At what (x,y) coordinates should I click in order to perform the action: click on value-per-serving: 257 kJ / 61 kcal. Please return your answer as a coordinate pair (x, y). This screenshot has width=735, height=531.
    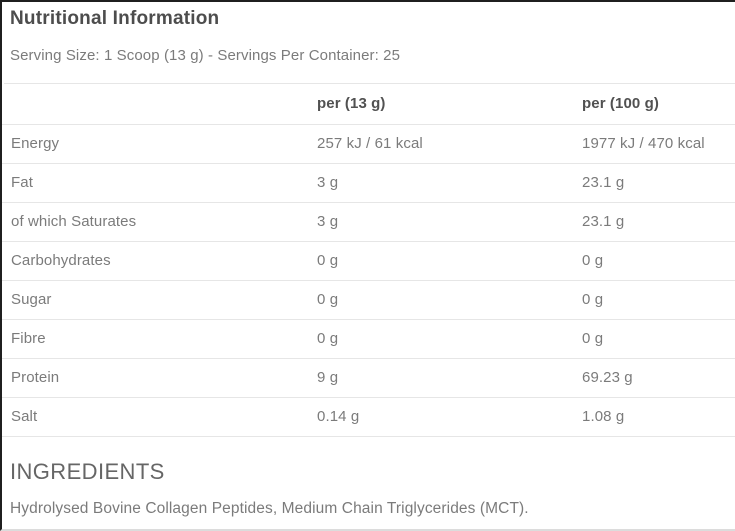
    Looking at the image, I should click on (449, 144).